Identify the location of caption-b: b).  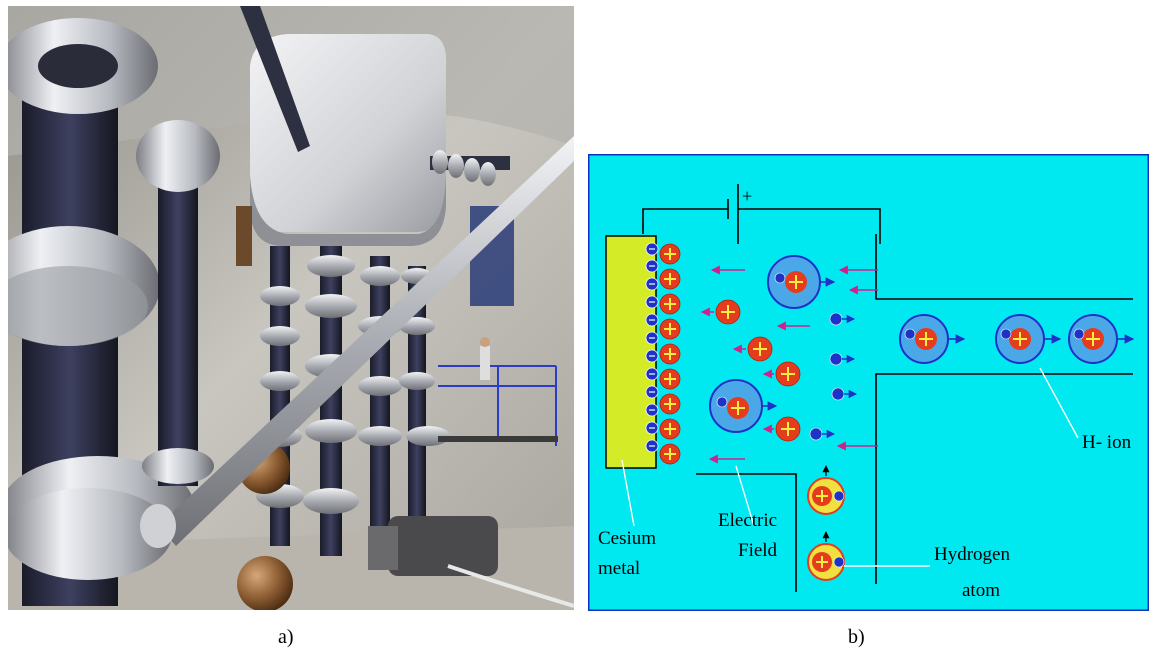
(856, 637).